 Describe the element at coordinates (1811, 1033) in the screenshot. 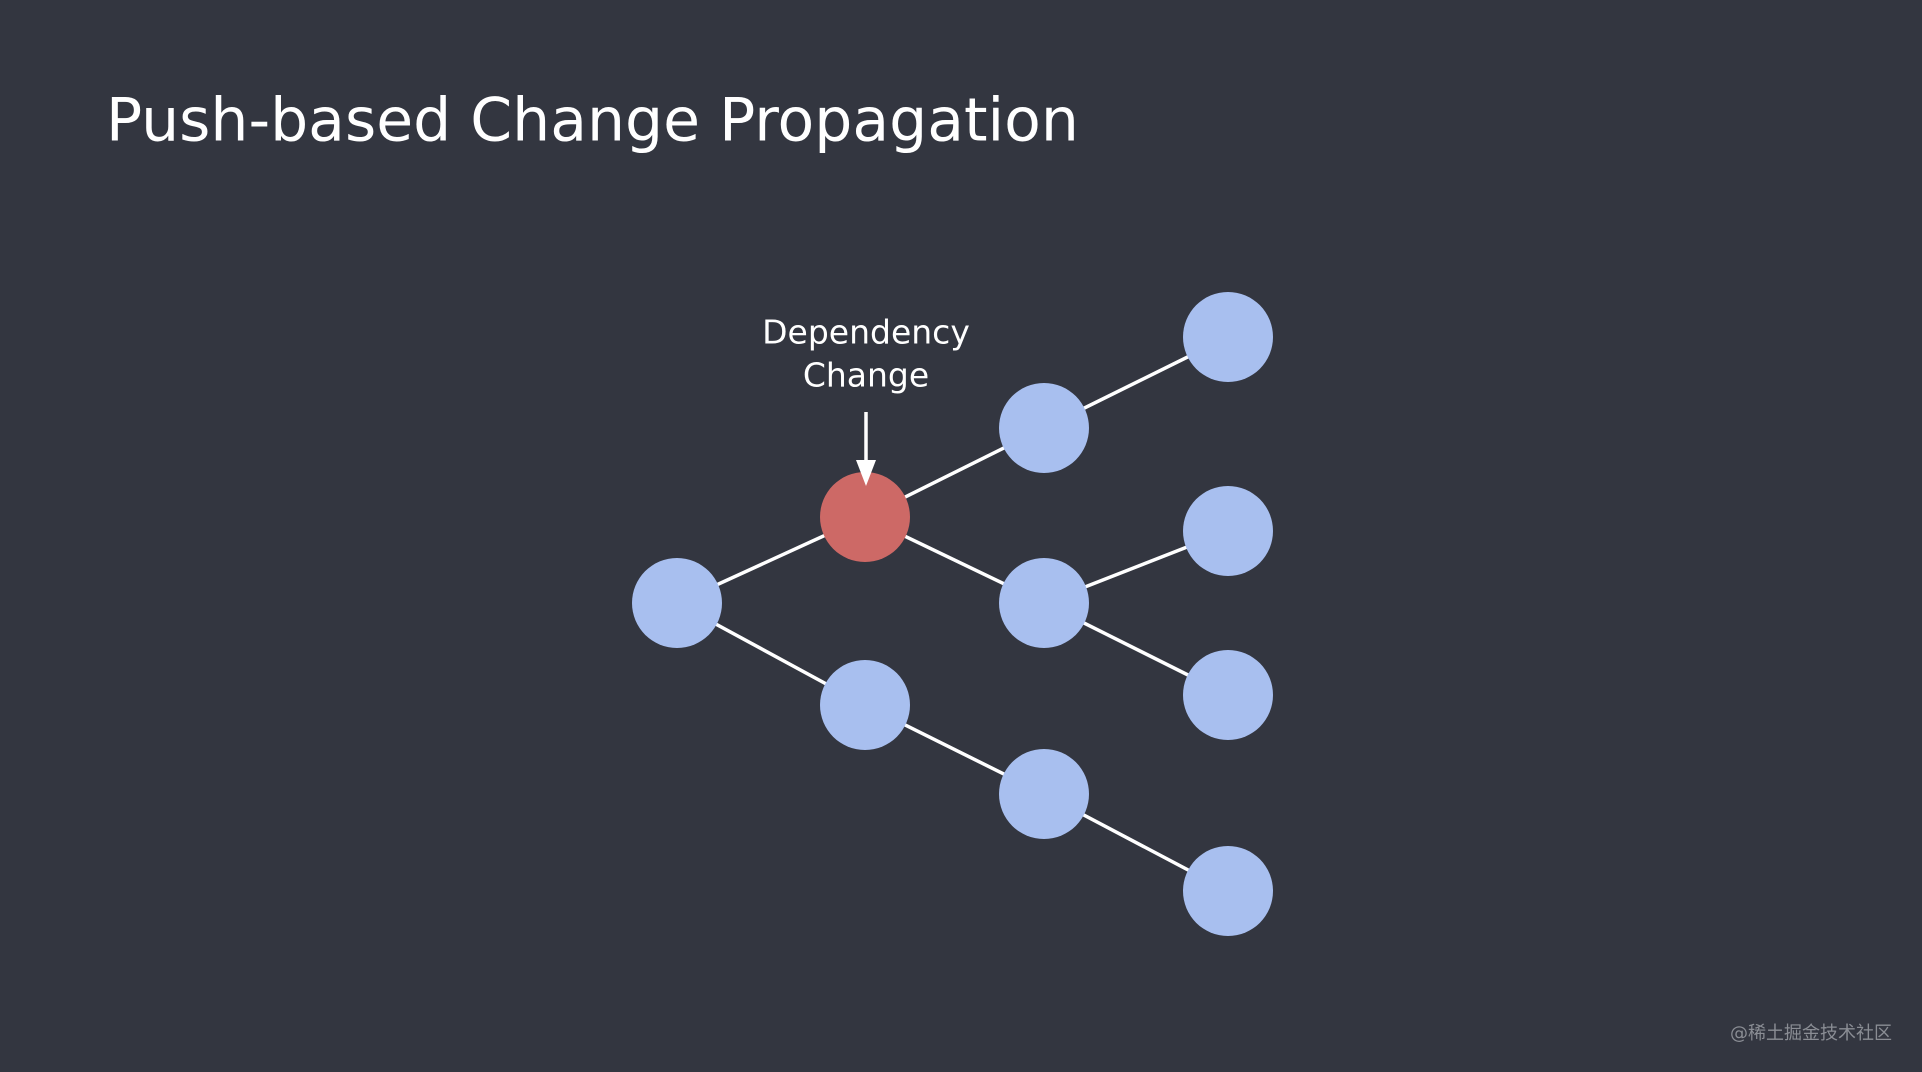

I see `watermark: @稀土掘金技术社区` at that location.